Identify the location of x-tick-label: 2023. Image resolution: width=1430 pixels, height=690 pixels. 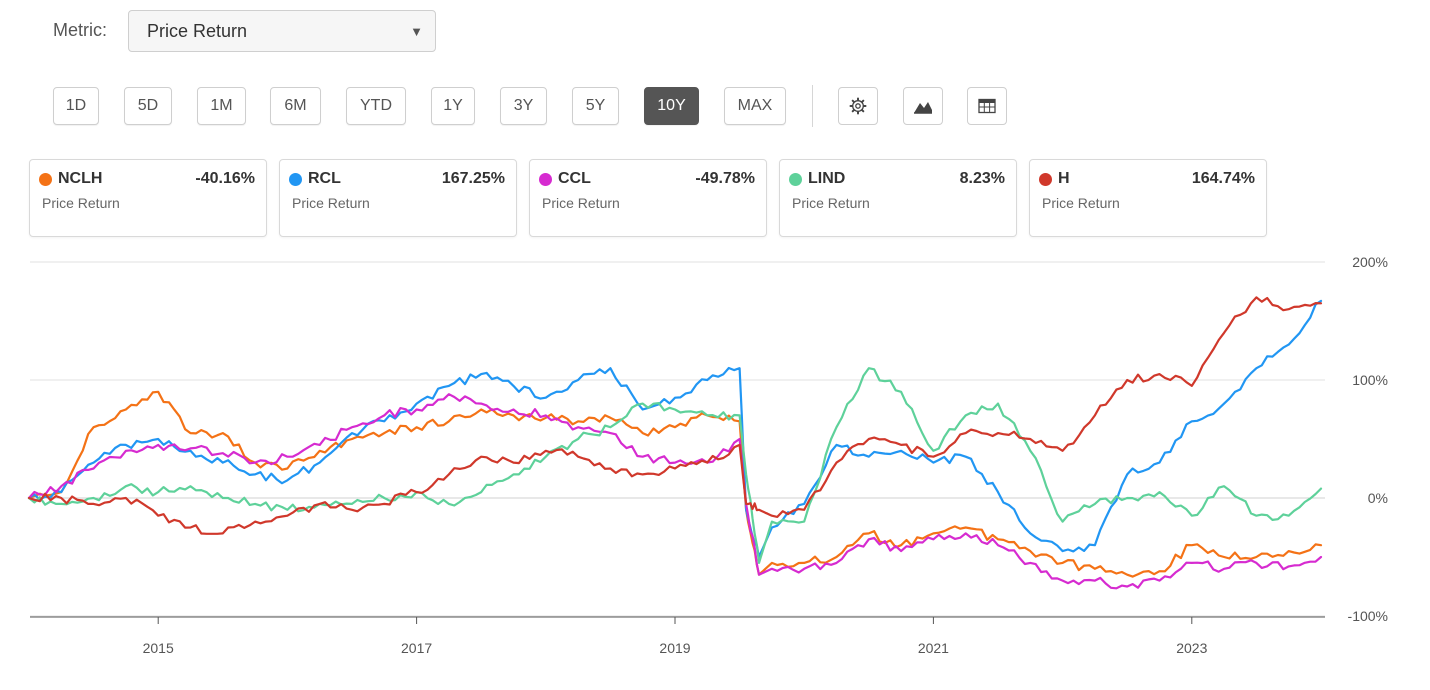
(1191, 648).